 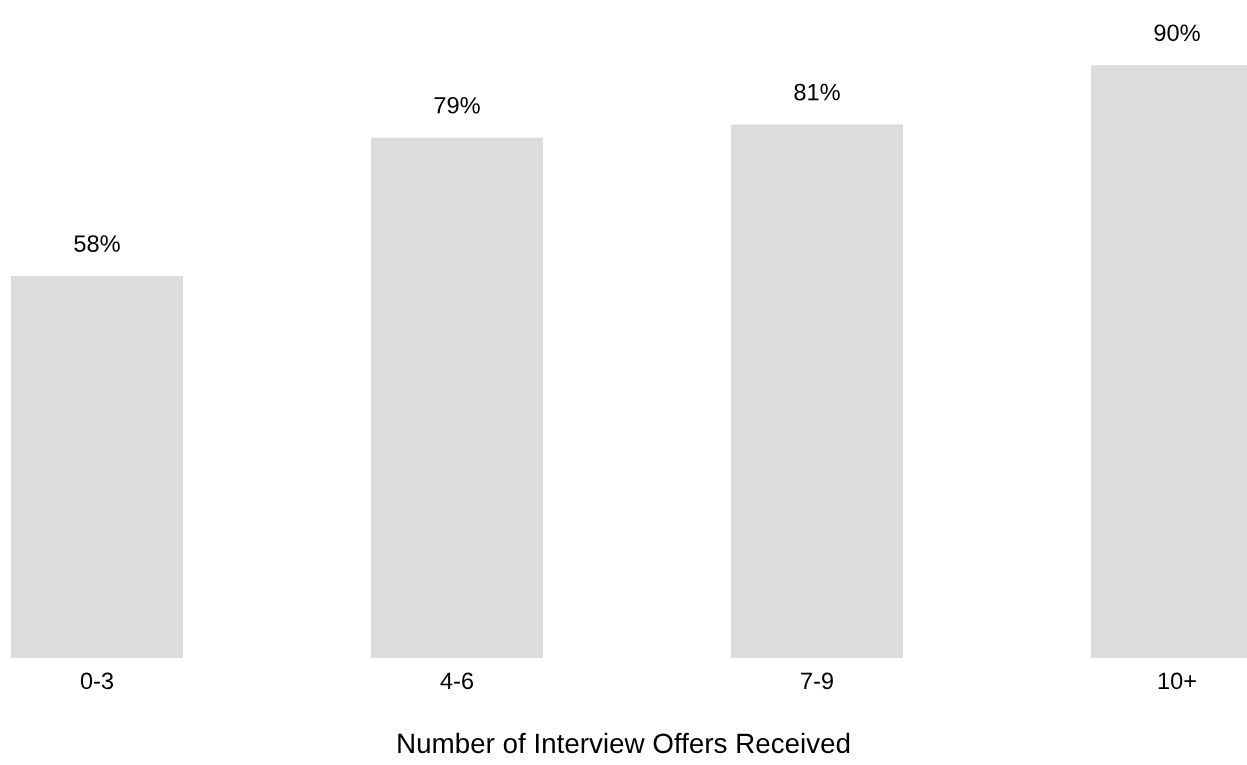 What do you see at coordinates (1177, 681) in the screenshot?
I see `x-tick-label: 10+` at bounding box center [1177, 681].